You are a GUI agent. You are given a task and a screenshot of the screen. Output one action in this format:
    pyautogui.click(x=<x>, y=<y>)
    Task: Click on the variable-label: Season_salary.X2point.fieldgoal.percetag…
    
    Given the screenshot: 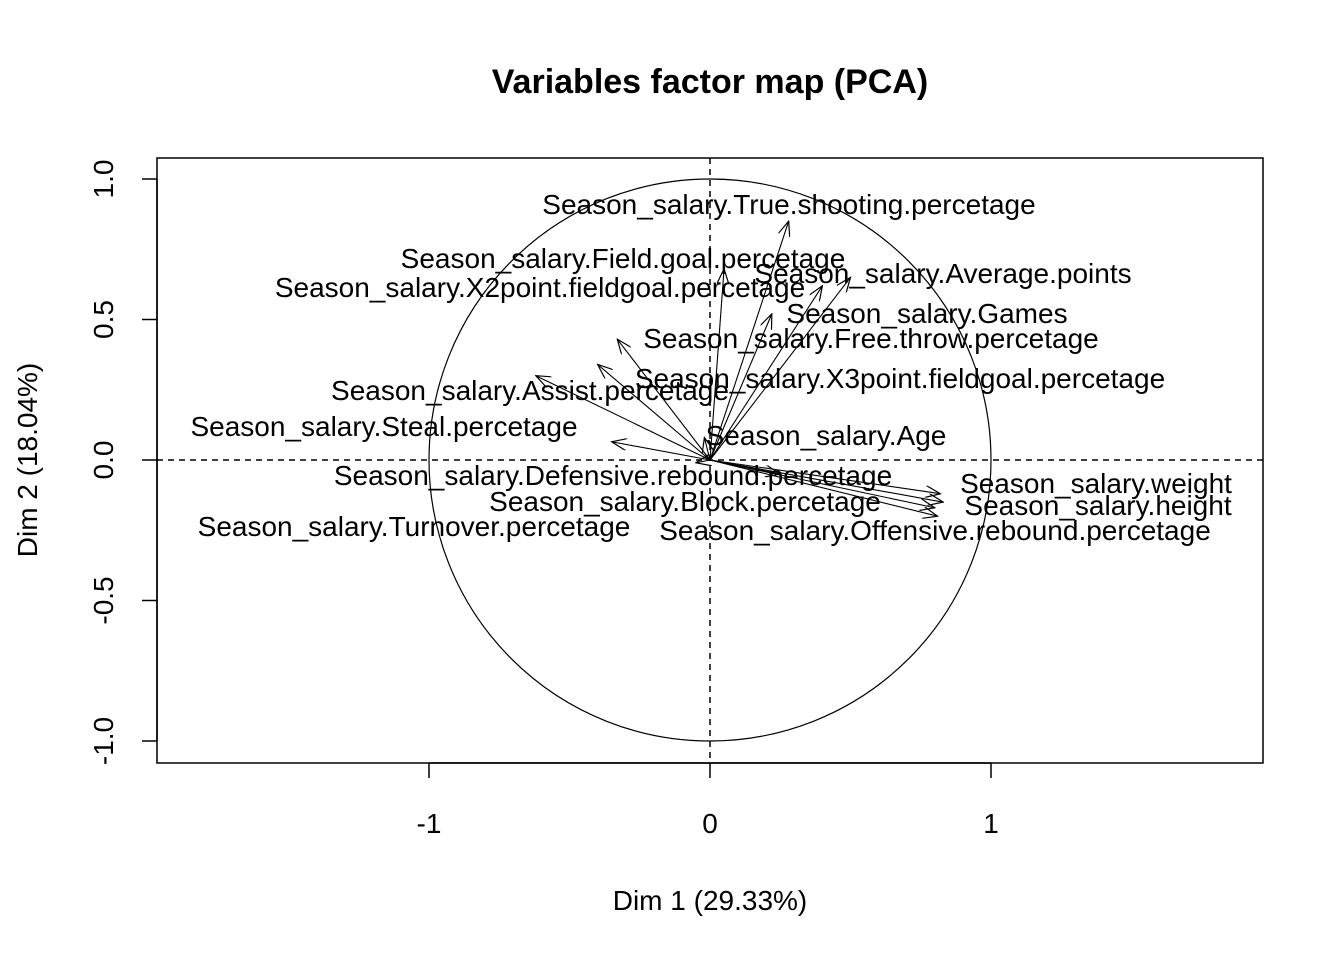 What is the action you would take?
    pyautogui.click(x=540, y=287)
    